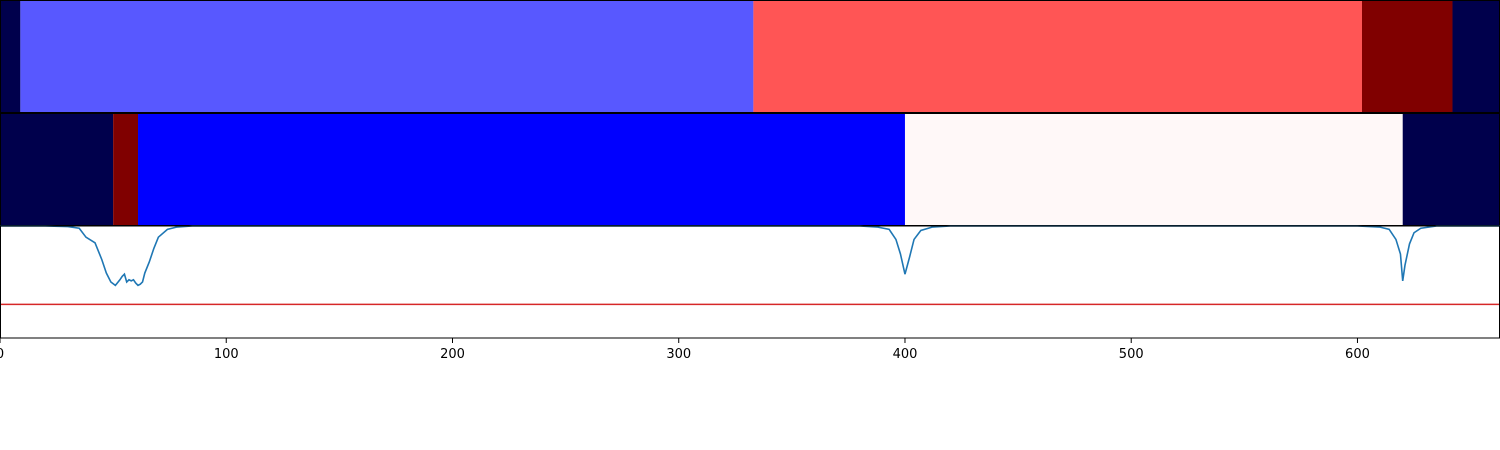 This screenshot has width=1500, height=450. I want to click on x-tick-label: 600, so click(1357, 354).